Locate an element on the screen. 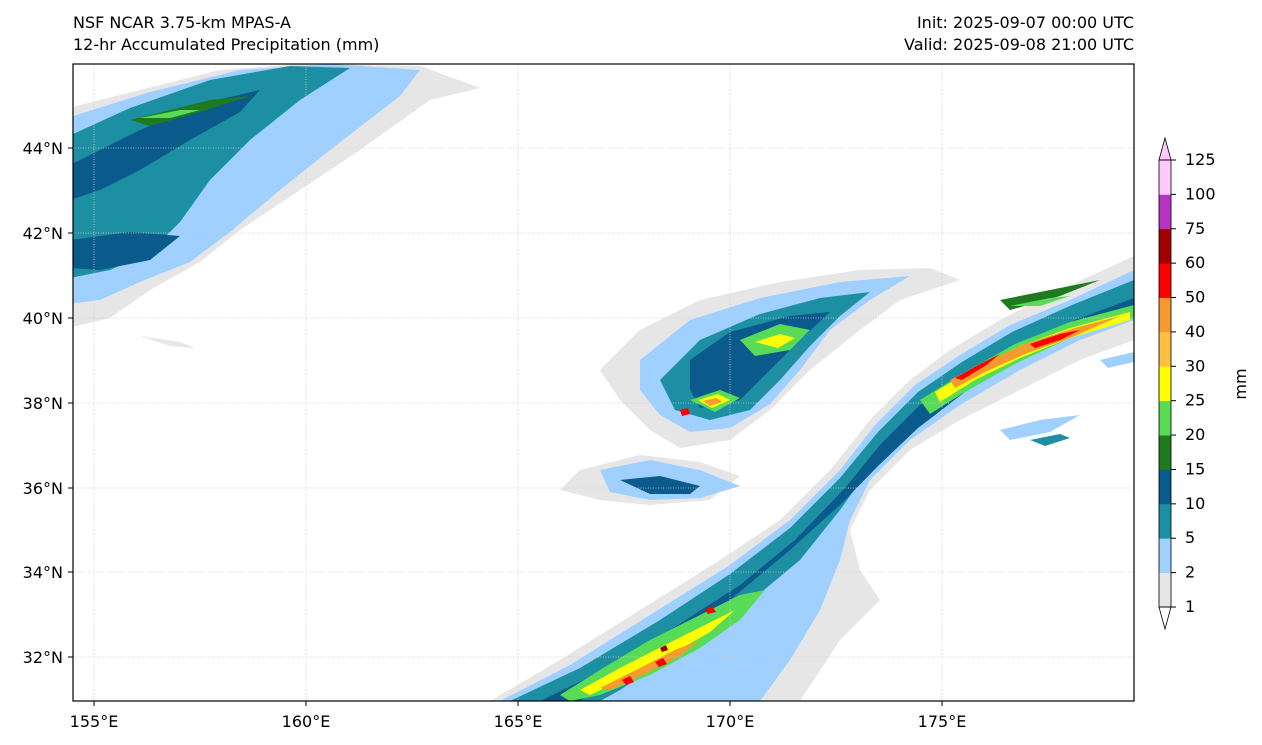 The image size is (1262, 745). colorbar-tick-label: 2 is located at coordinates (1190, 572).